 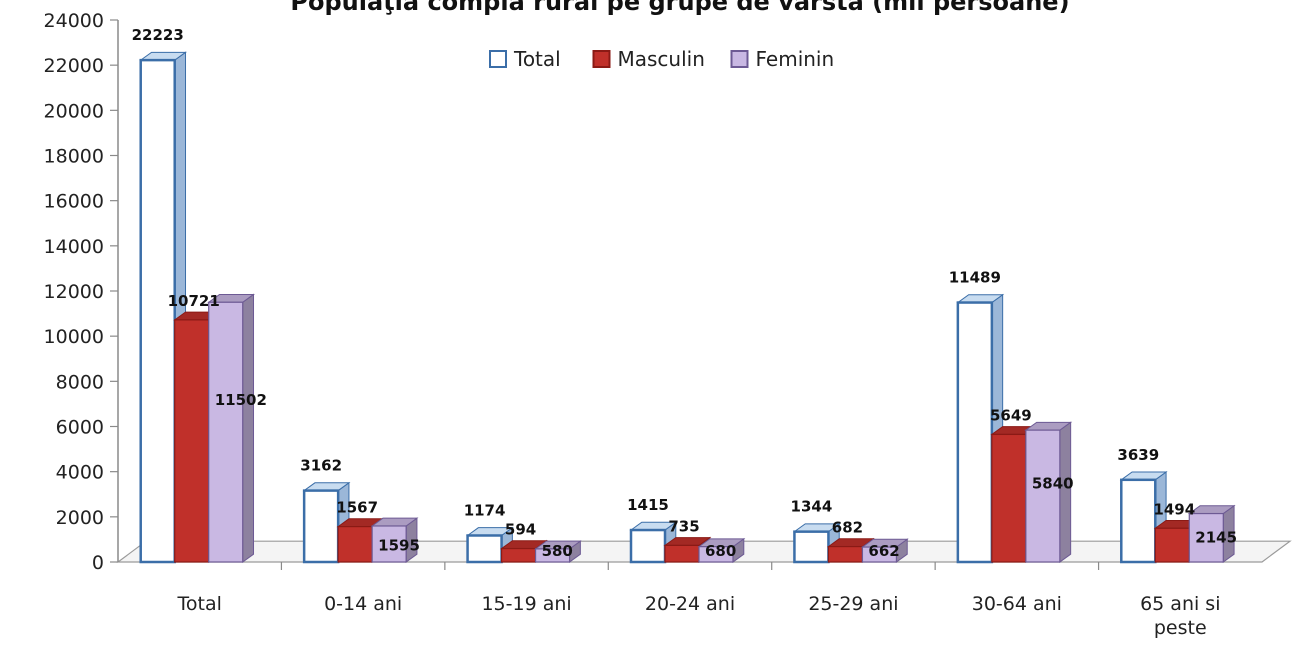 I want to click on data-label-feminin-25-29-ani: 662, so click(x=883, y=551).